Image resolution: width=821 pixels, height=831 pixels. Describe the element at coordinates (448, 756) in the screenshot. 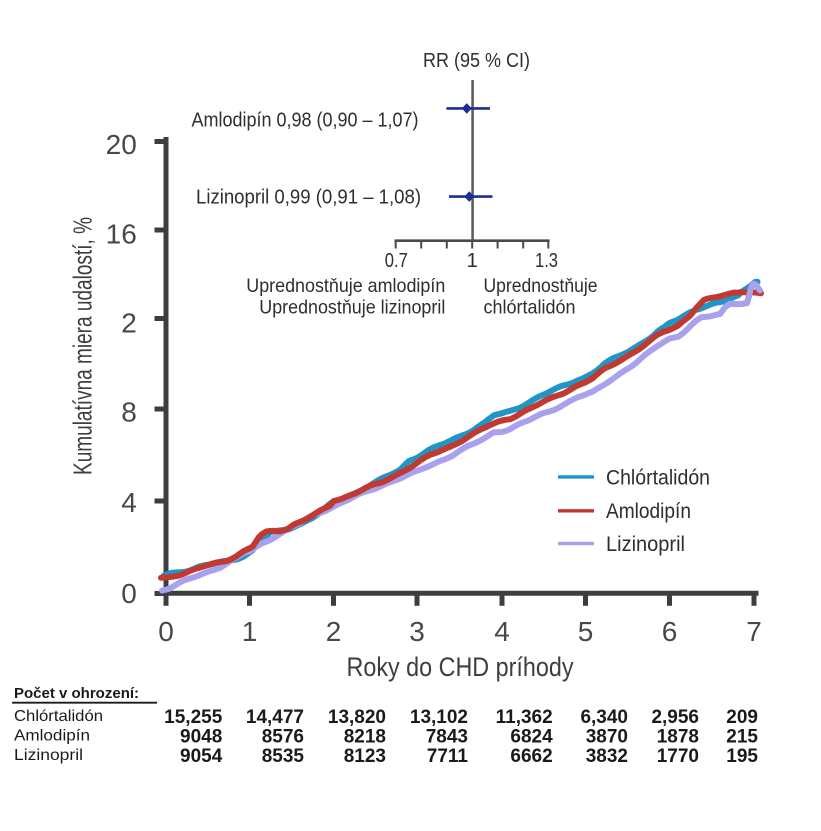

I see `svg-text: 7711` at that location.